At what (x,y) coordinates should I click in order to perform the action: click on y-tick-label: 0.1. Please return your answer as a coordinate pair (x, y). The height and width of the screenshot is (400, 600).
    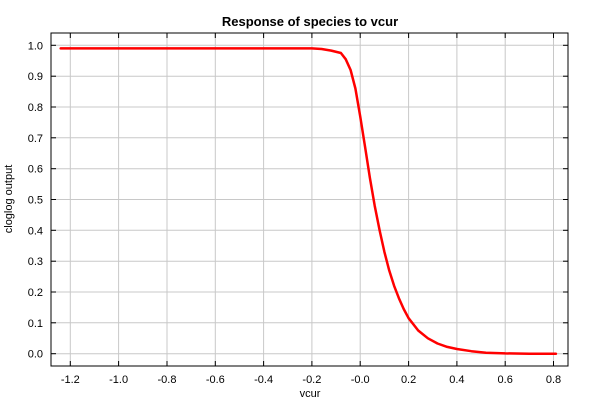
    Looking at the image, I should click on (35, 324).